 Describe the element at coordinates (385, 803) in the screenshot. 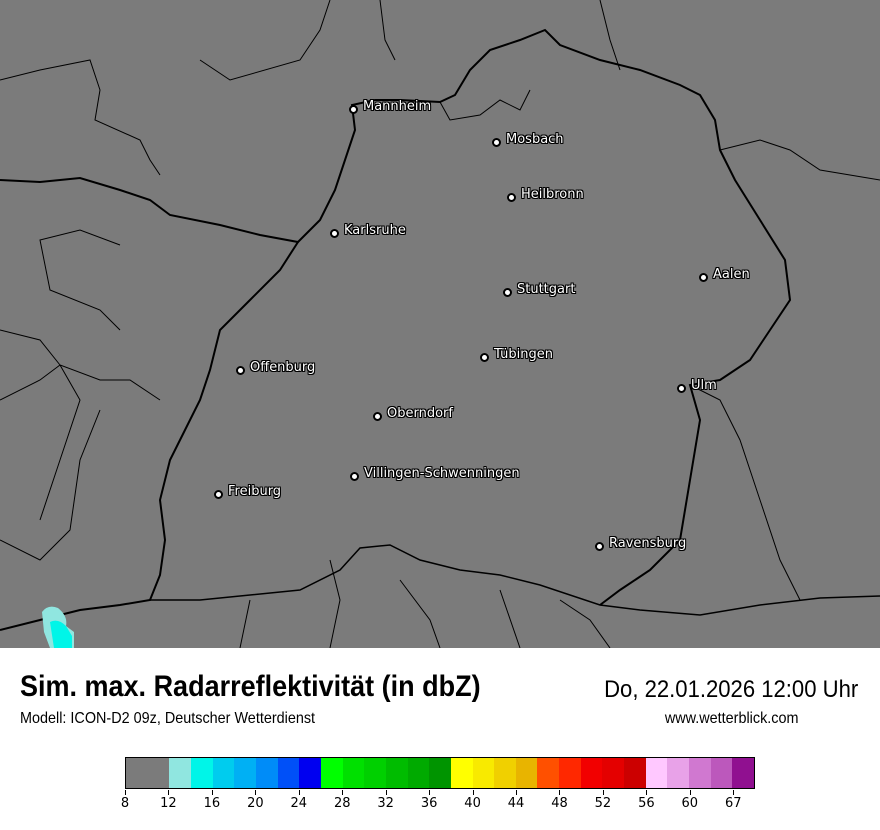

I see `tick-label: 32` at that location.